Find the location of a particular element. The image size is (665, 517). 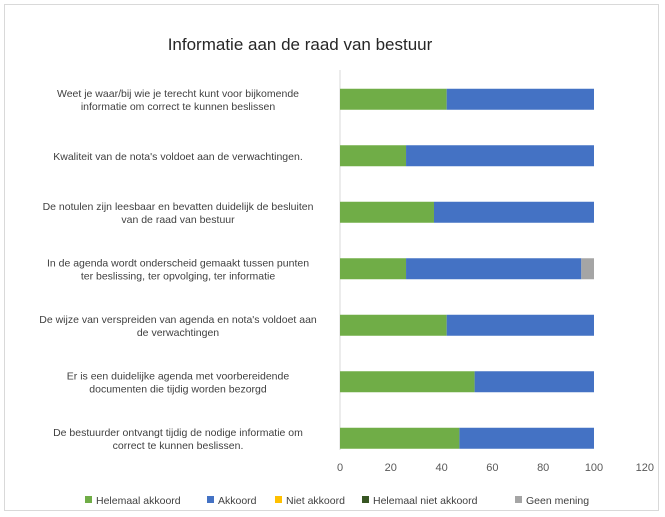

x-tick-labels: 0 20 40 60 80 100 120 is located at coordinates (495, 468).